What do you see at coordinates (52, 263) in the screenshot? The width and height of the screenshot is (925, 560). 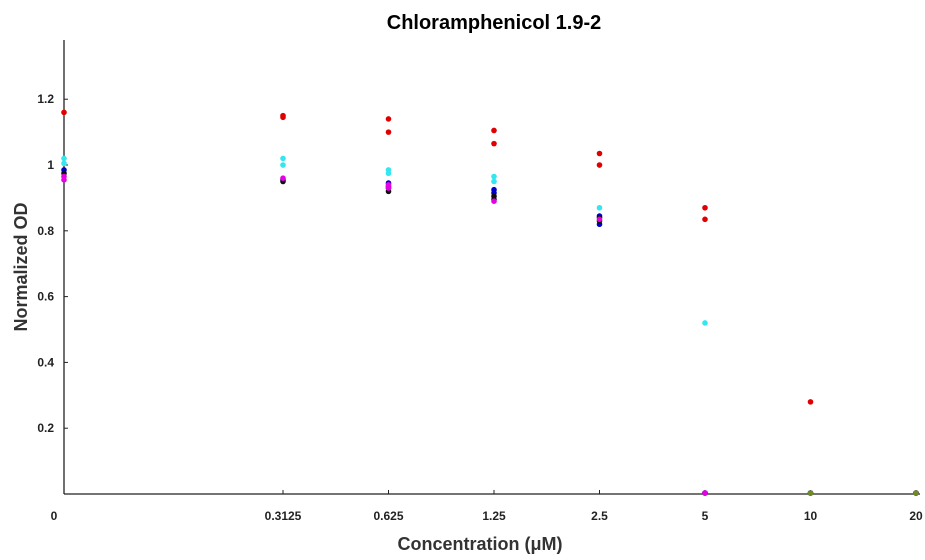 I see `y-axis-ticks: 0.2 0.4 0.6 0.8 1 1.2` at bounding box center [52, 263].